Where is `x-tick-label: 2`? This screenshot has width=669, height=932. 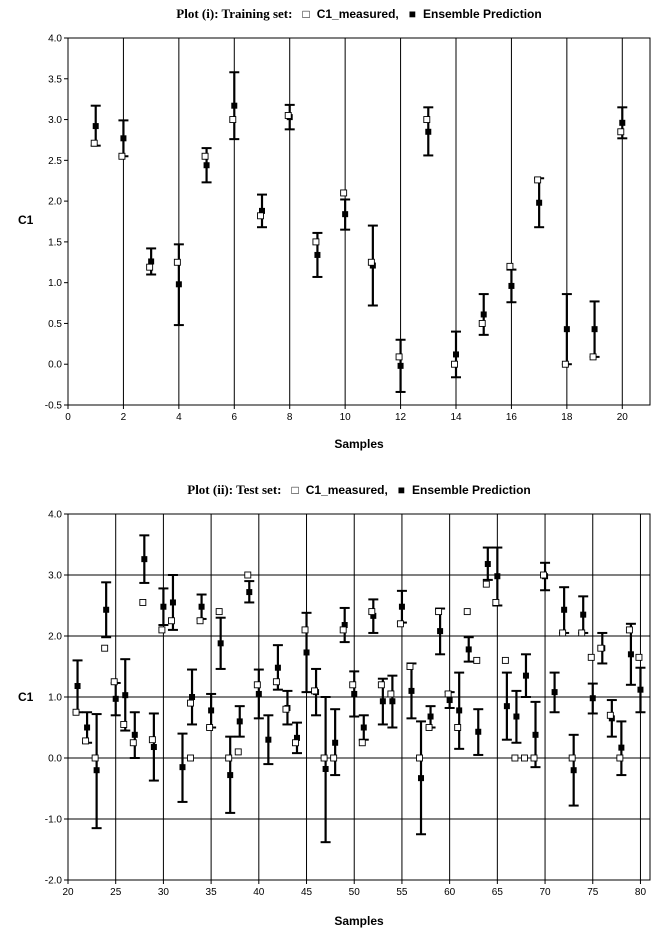
x-tick-label: 2 is located at coordinates (124, 417).